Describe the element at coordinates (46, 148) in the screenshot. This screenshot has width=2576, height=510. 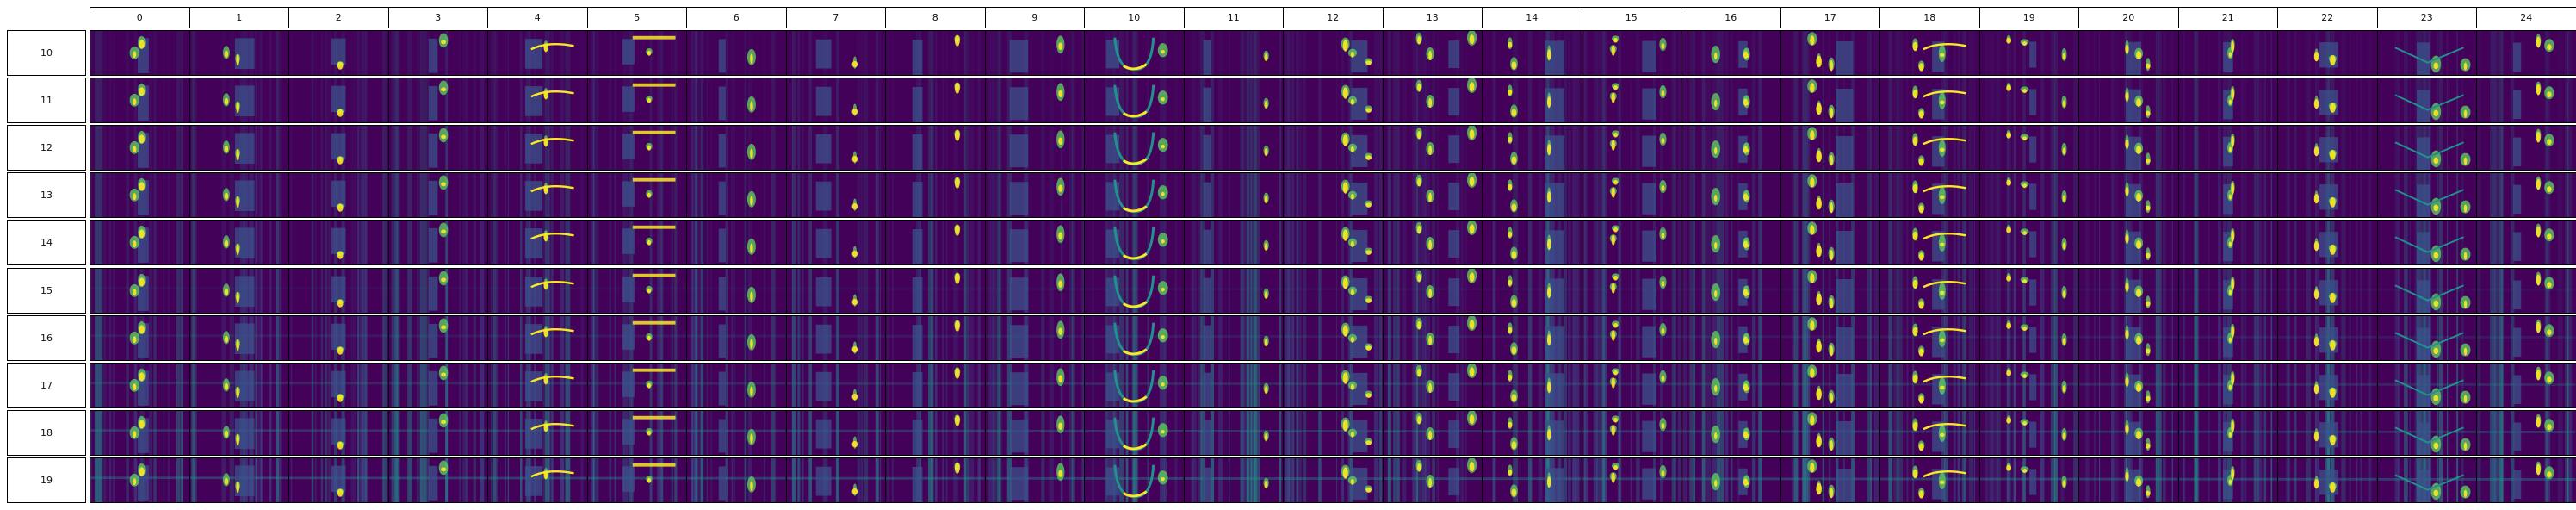
I see `row-header: 12` at that location.